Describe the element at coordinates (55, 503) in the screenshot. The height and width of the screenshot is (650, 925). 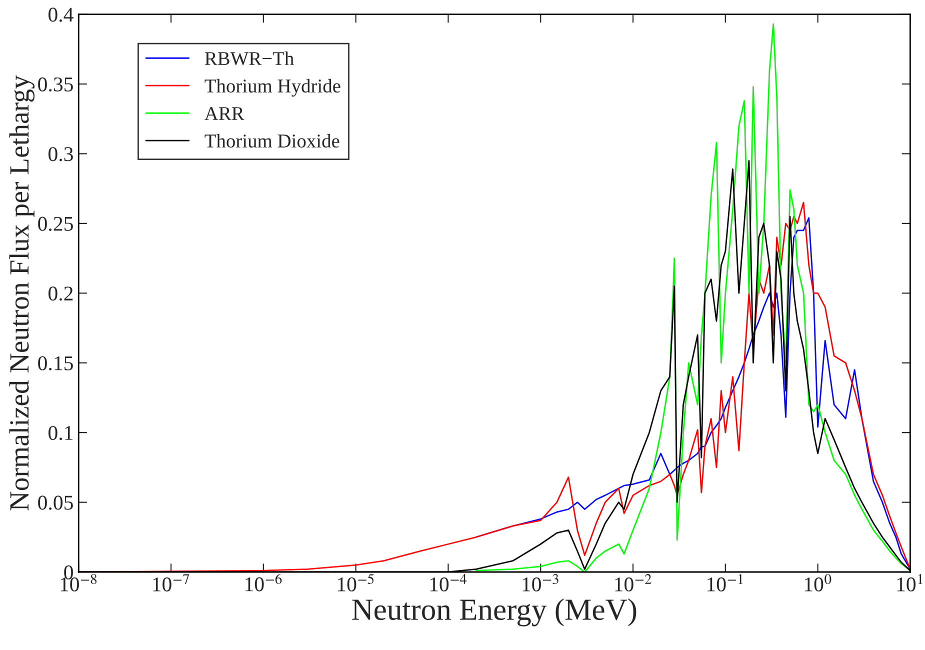
I see `y-tick-label: 0.05` at that location.